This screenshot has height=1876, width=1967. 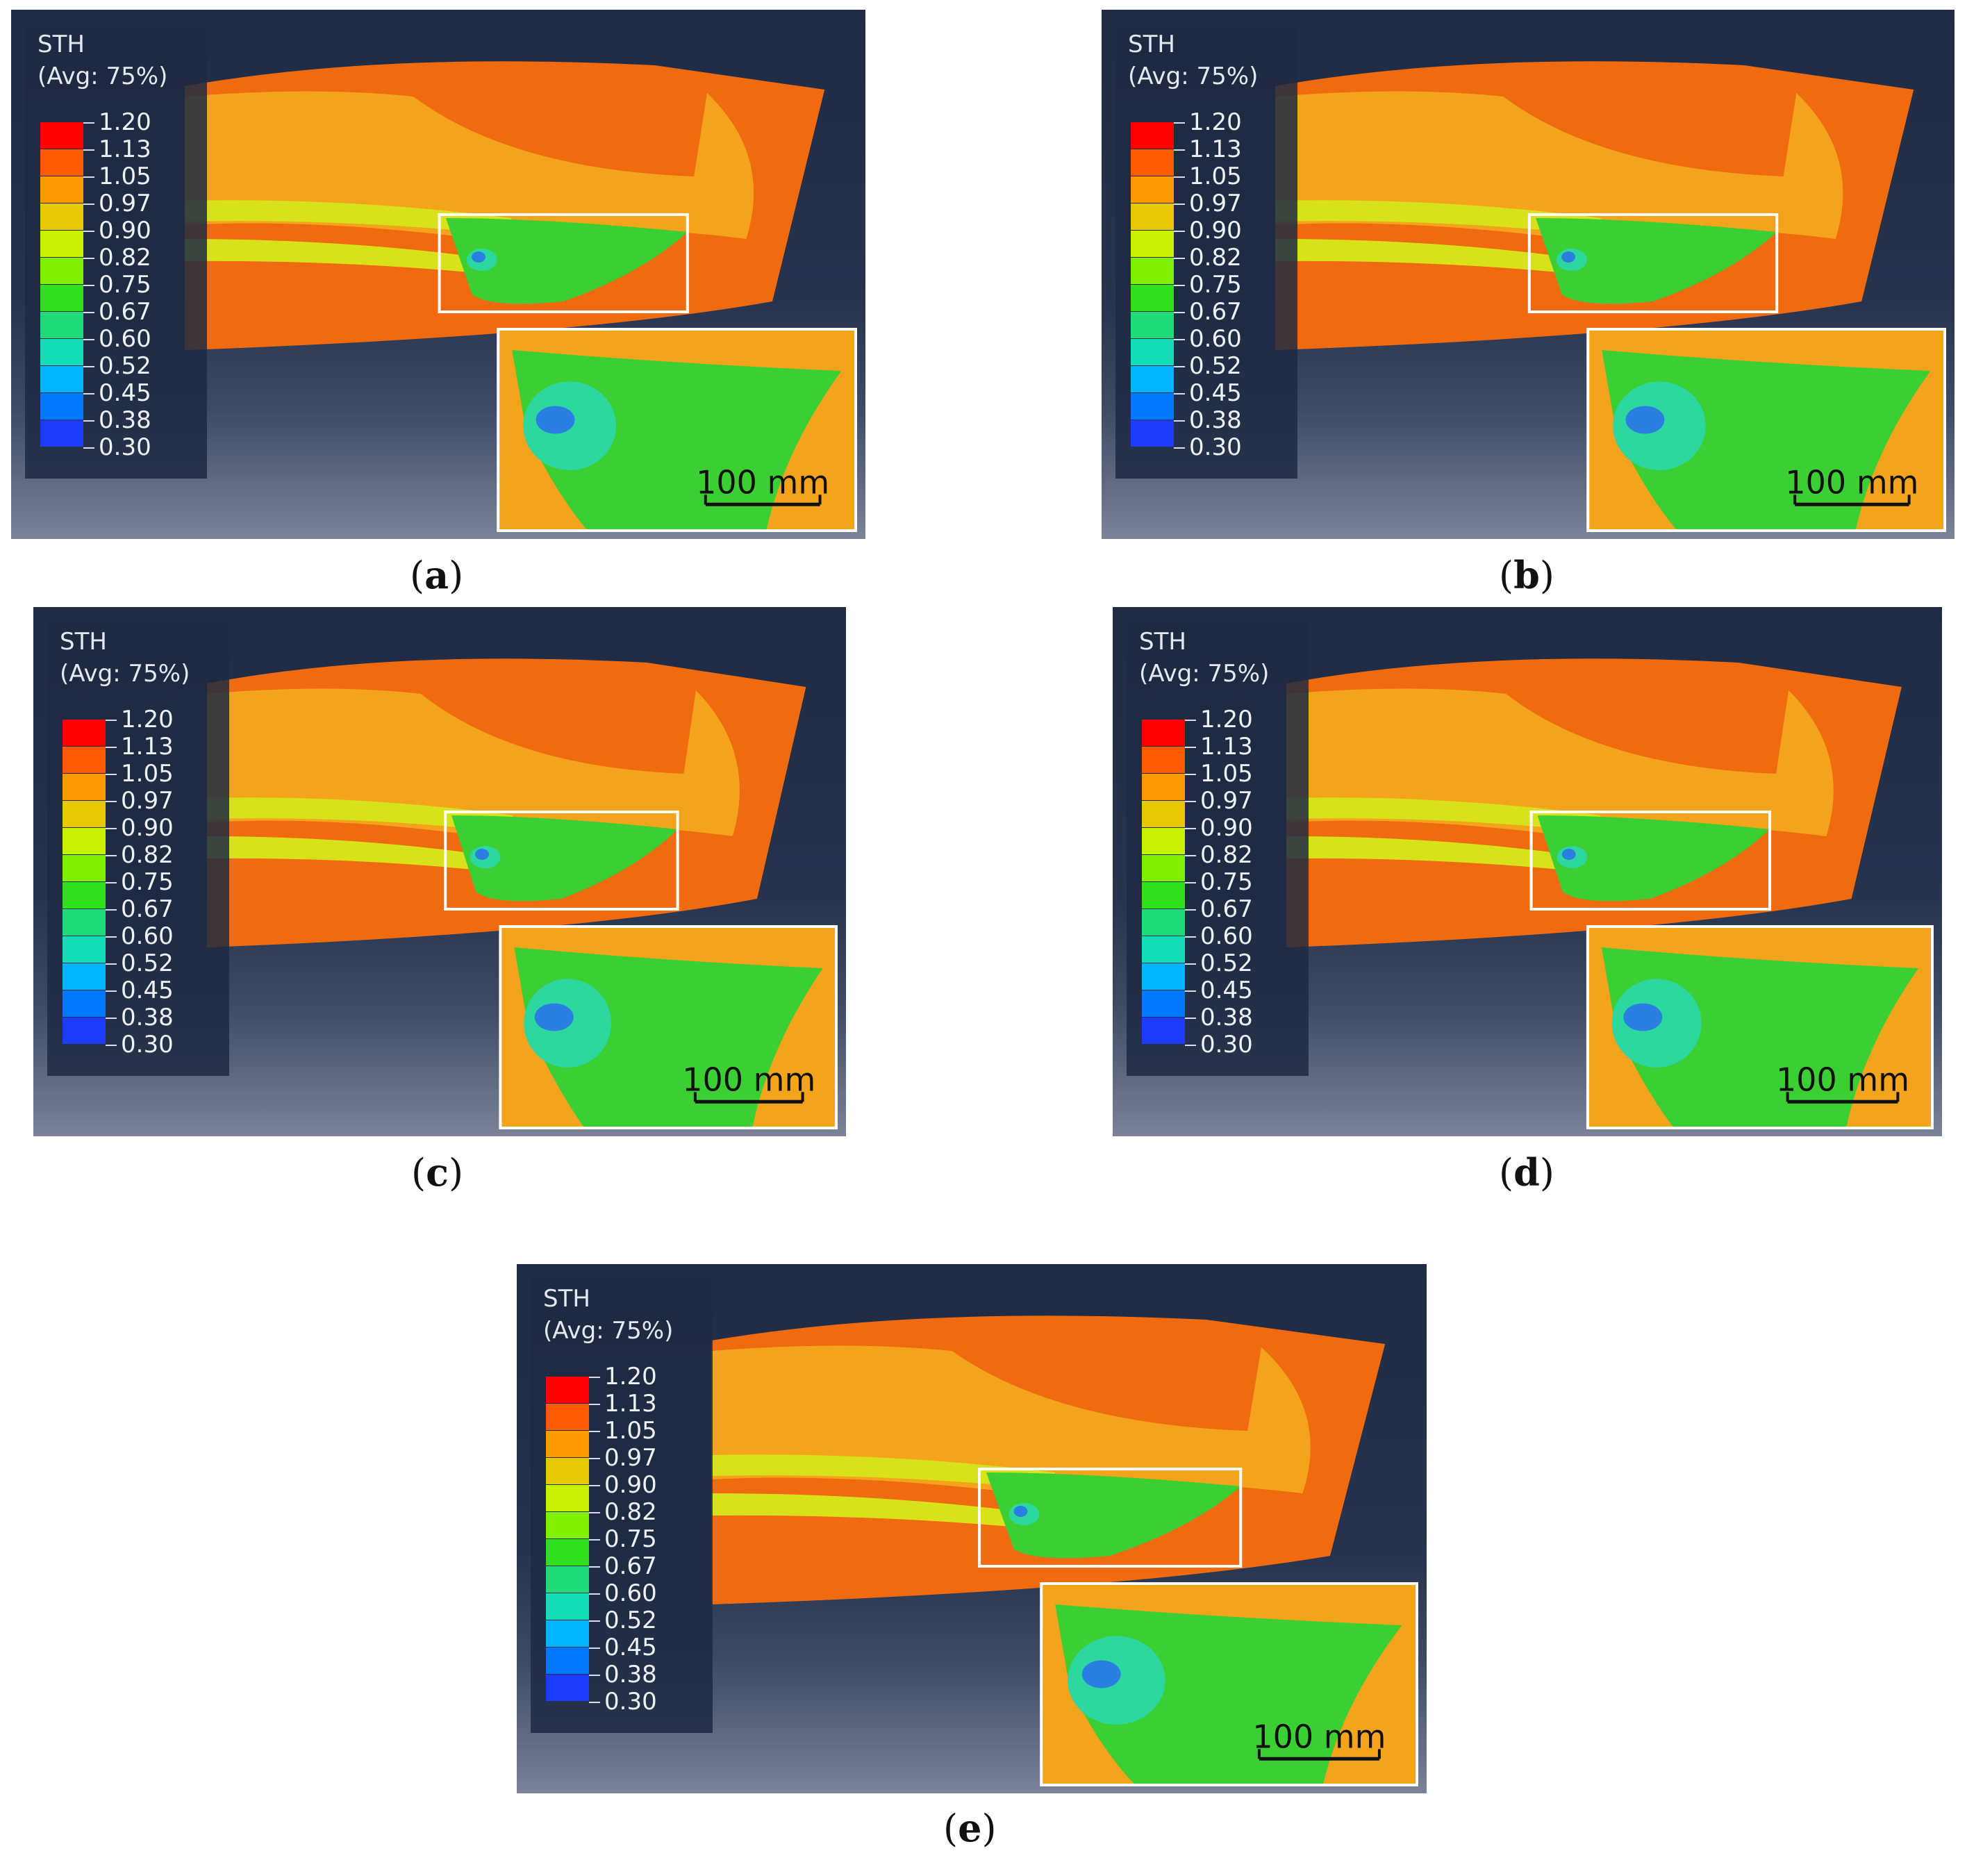 I want to click on zoom-inset: 100 mm, so click(x=1760, y=1027).